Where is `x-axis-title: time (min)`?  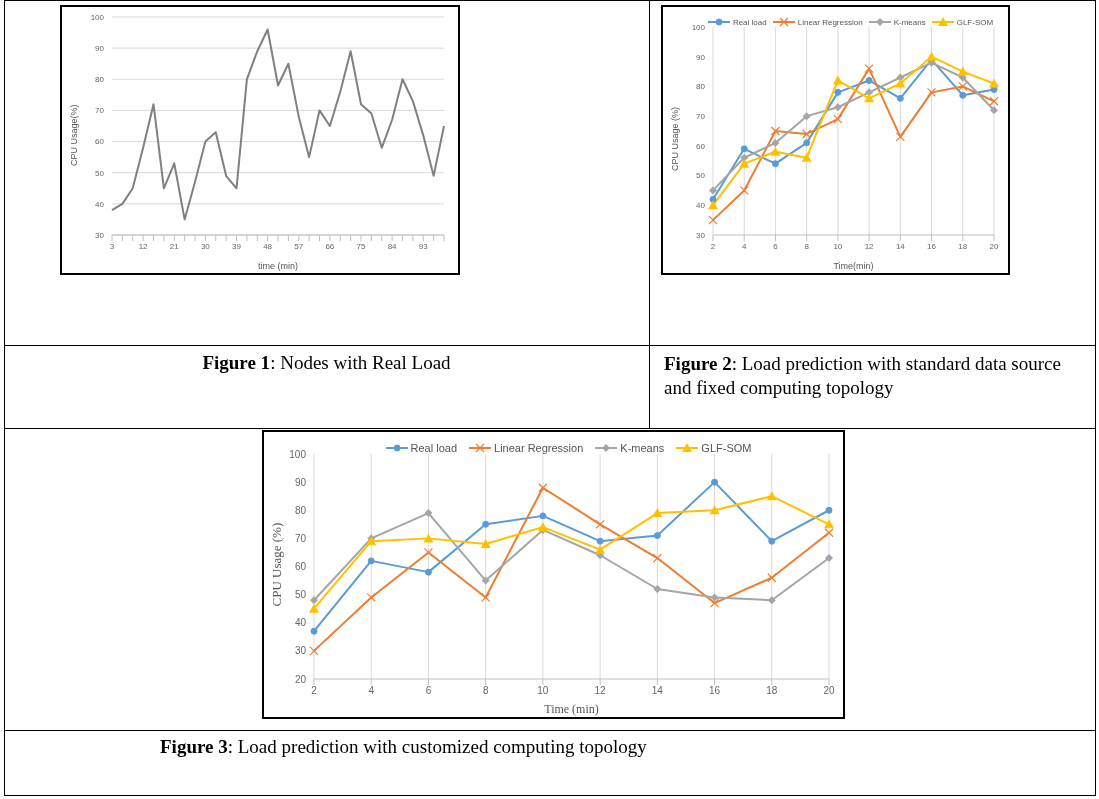
x-axis-title: time (min) is located at coordinates (278, 266).